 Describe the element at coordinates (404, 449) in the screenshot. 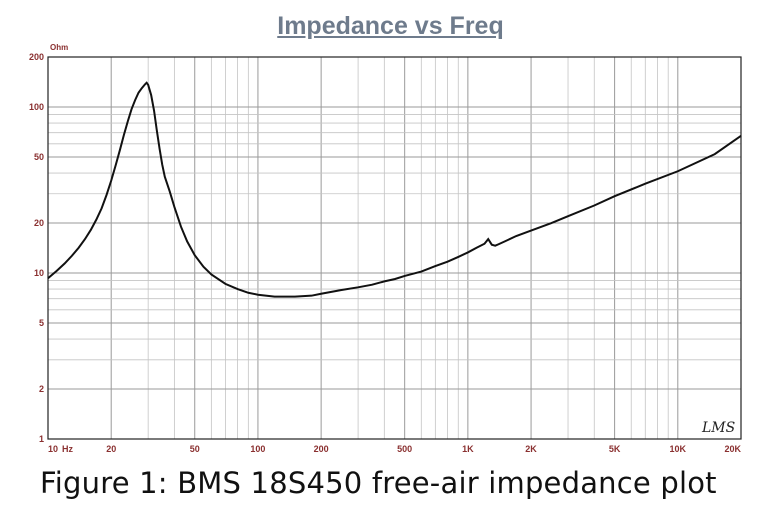

I see `x-tick-label: 500` at that location.